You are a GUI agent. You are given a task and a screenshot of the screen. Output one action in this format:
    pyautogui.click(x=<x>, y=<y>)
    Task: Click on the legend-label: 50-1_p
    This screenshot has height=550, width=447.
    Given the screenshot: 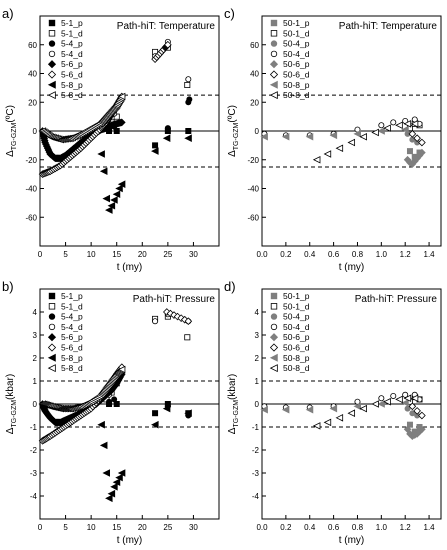 What is the action you would take?
    pyautogui.click(x=296, y=23)
    